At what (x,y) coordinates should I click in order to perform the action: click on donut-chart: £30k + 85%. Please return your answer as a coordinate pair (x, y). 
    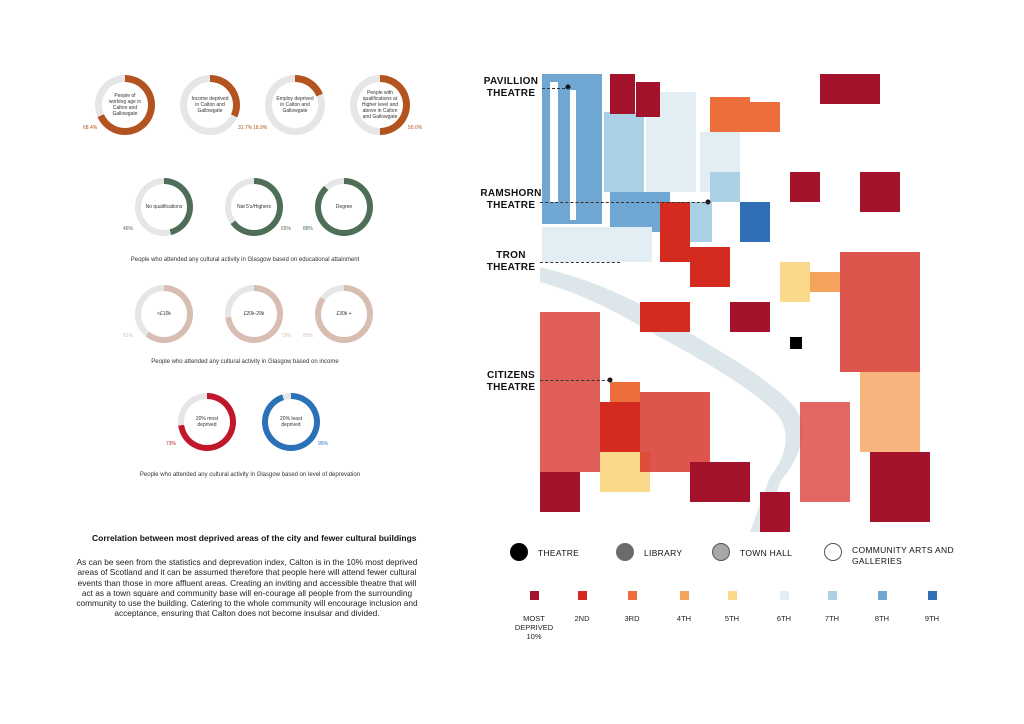
    Looking at the image, I should click on (338, 314).